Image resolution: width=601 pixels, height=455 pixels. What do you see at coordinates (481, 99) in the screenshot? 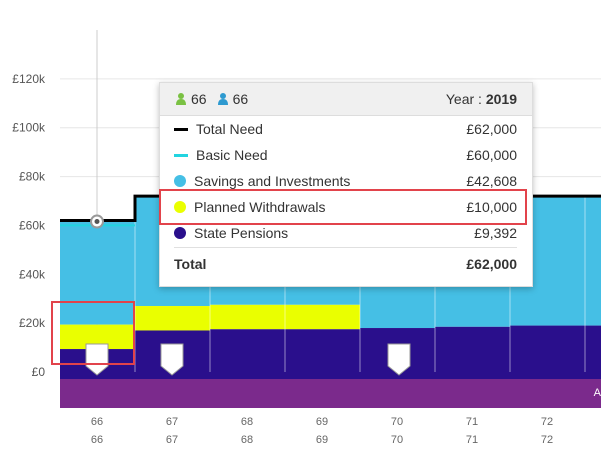
I see `tooltip-year: Year : 2019` at bounding box center [481, 99].